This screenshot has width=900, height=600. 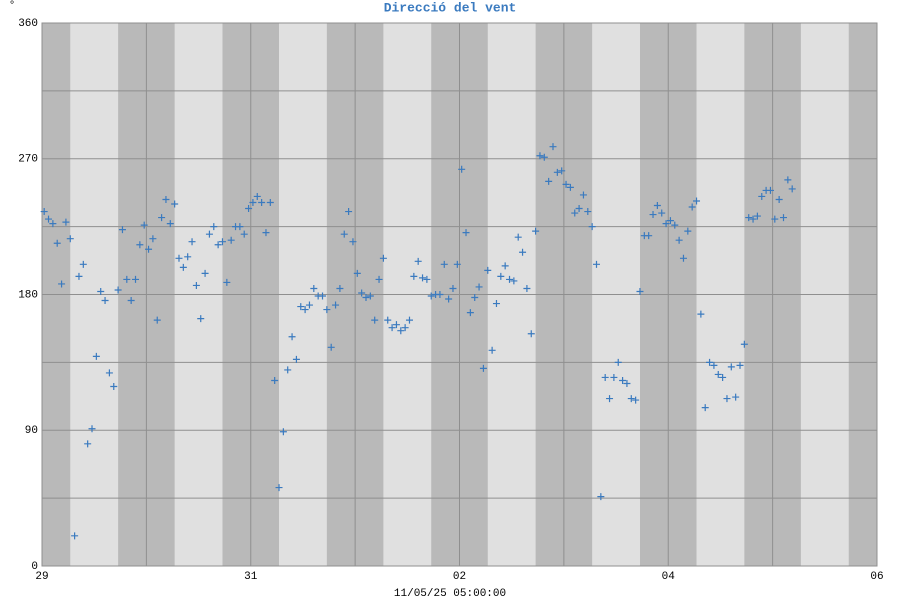 I want to click on x-tick-label: 06, so click(x=876, y=577).